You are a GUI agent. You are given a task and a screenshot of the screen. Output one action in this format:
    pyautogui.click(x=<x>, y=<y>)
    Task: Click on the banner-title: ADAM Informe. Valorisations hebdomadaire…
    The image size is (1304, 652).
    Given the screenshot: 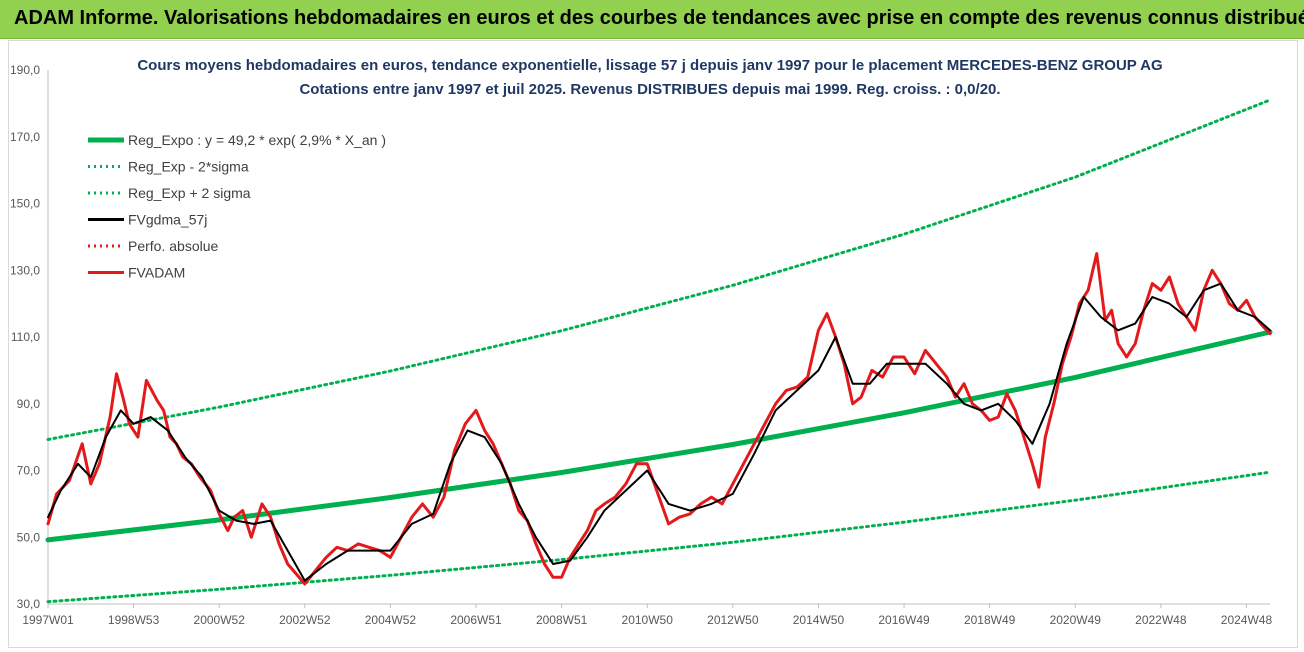 What is the action you would take?
    pyautogui.click(x=659, y=18)
    